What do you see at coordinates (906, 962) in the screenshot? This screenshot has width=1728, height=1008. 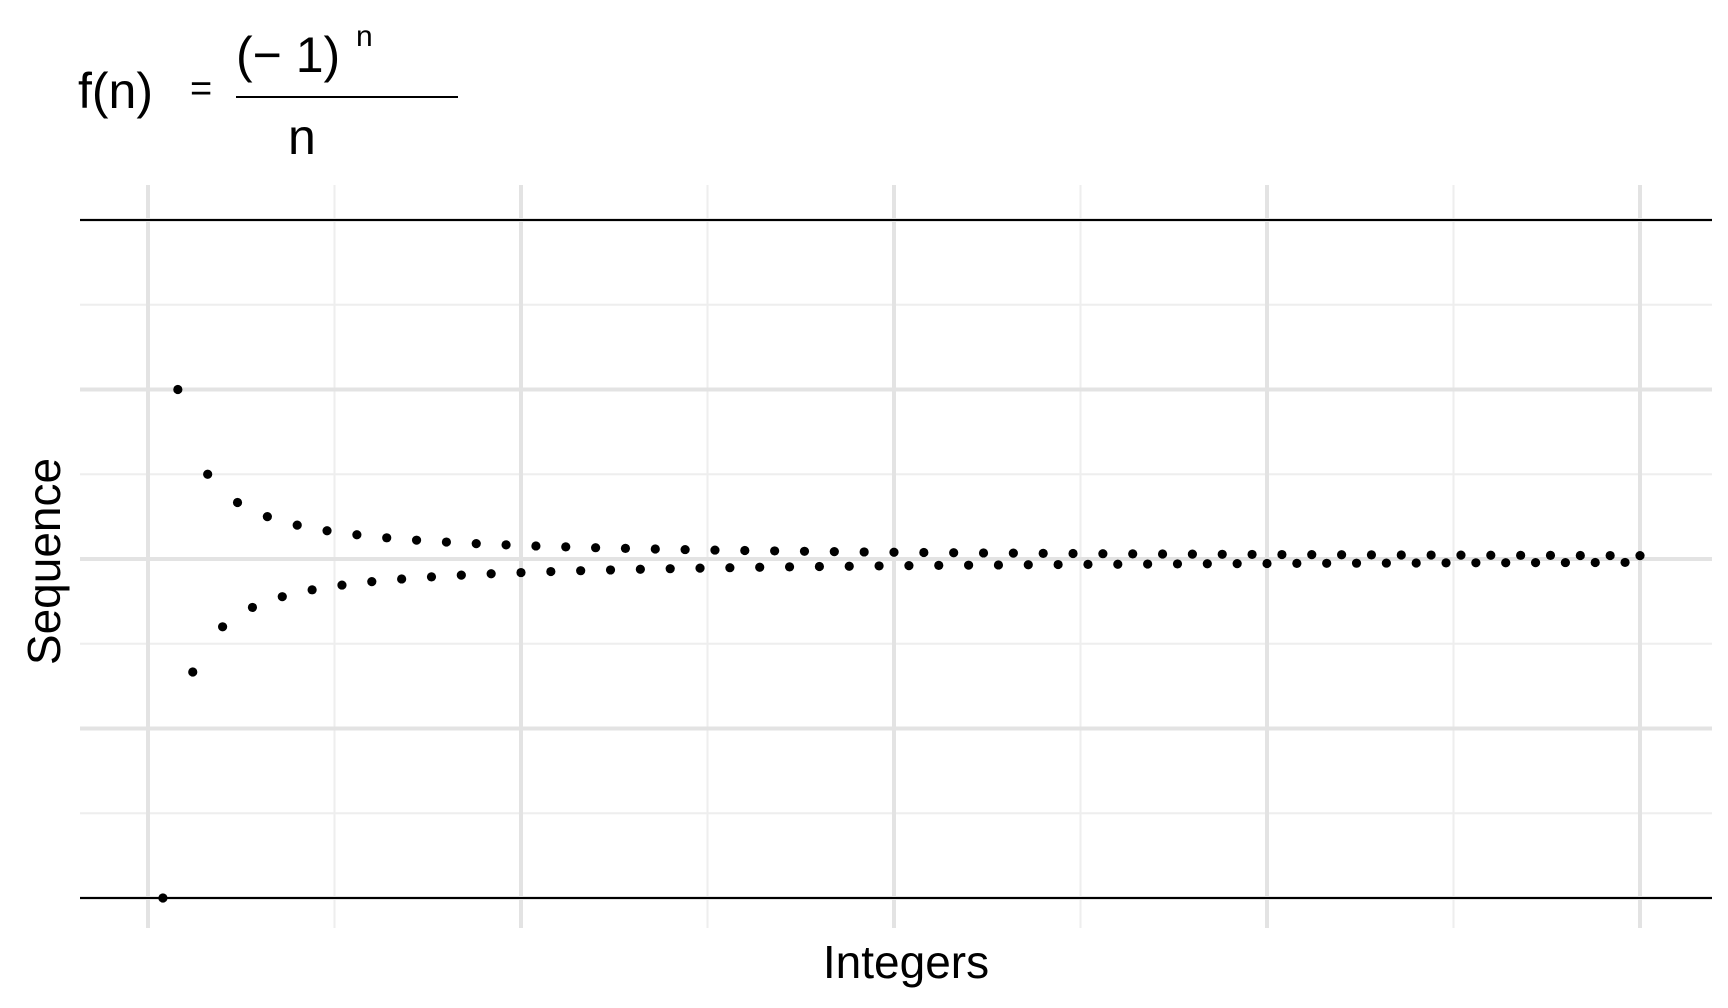 I see `x-axis-label: Integers` at bounding box center [906, 962].